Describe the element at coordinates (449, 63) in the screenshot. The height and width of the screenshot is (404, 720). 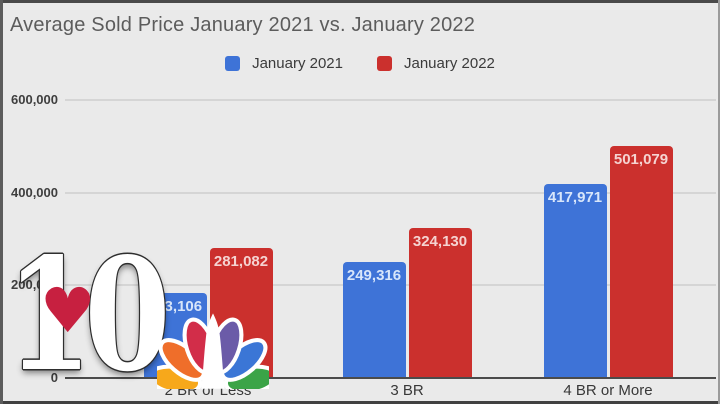
I see `legend-label: January 2022` at that location.